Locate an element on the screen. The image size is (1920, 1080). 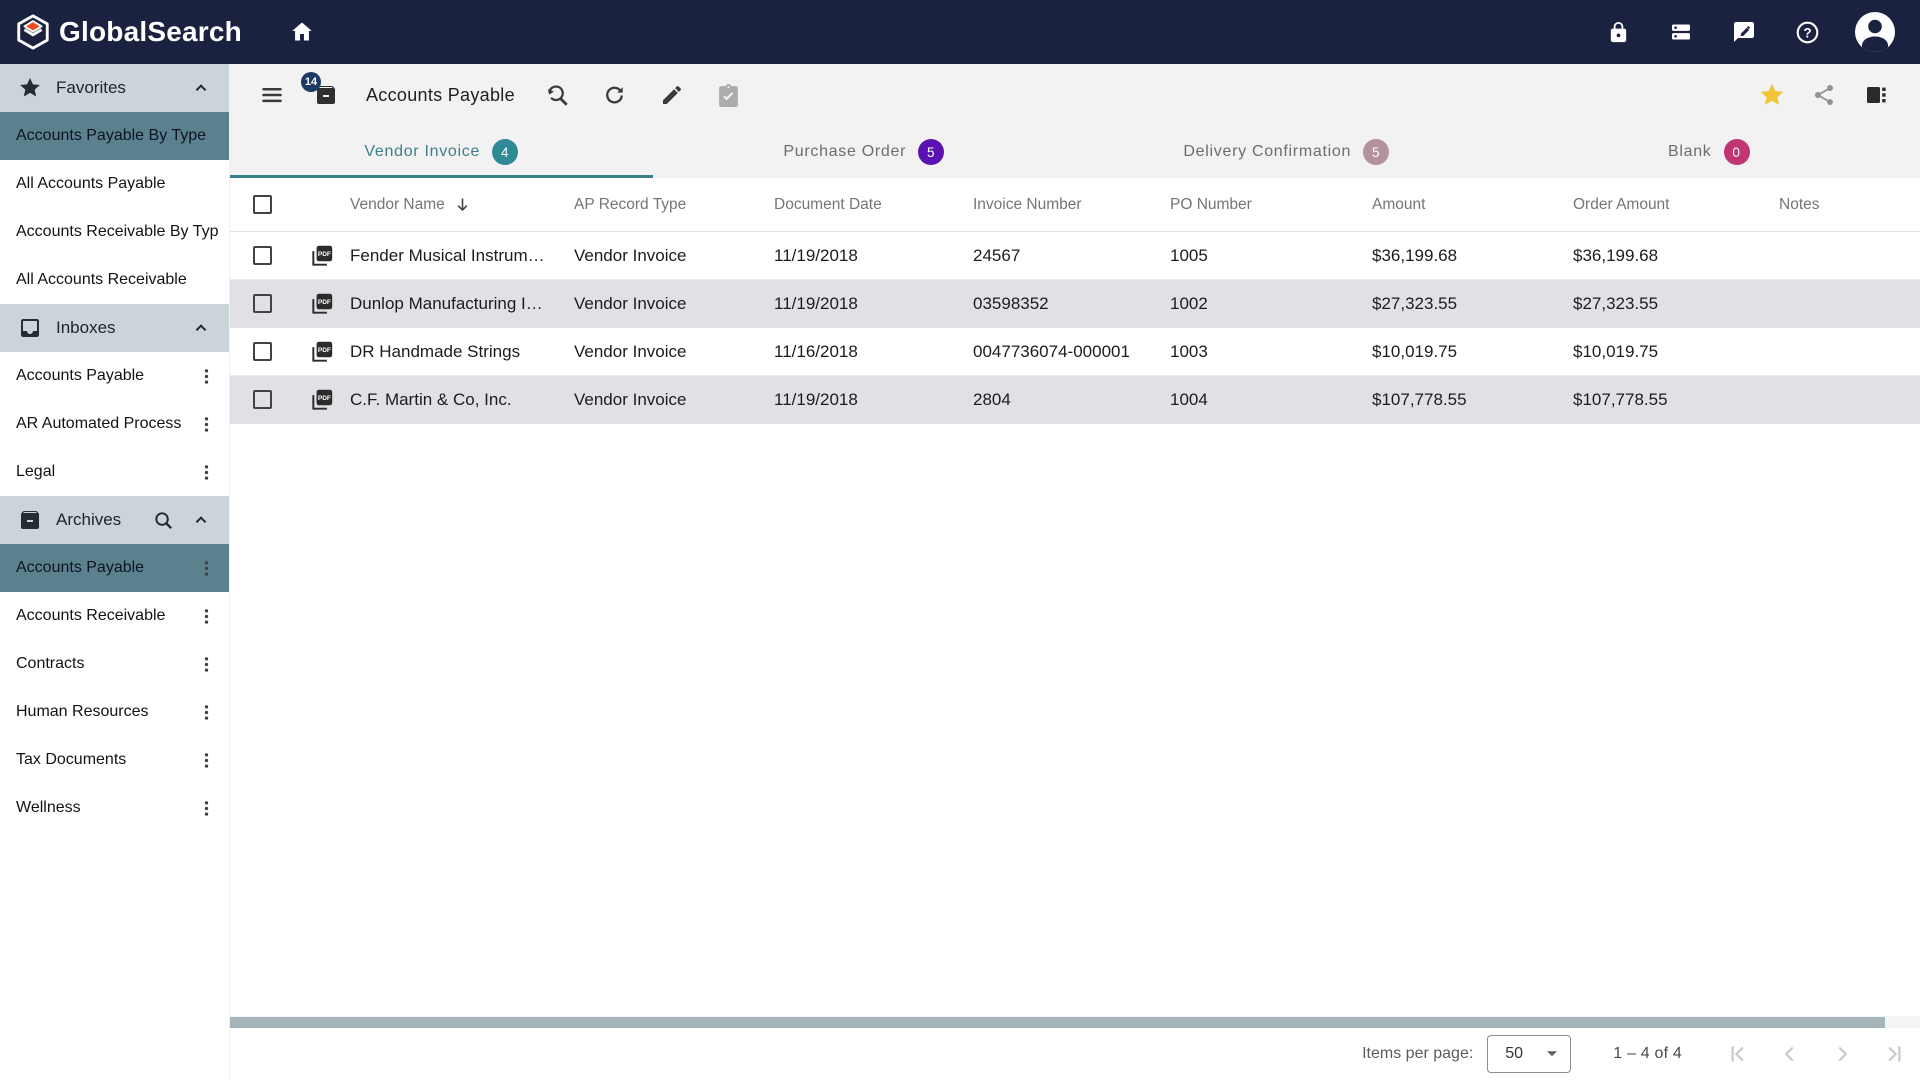
sidebar-item-label: Accounts Payable By Type is located at coordinates (111, 135).